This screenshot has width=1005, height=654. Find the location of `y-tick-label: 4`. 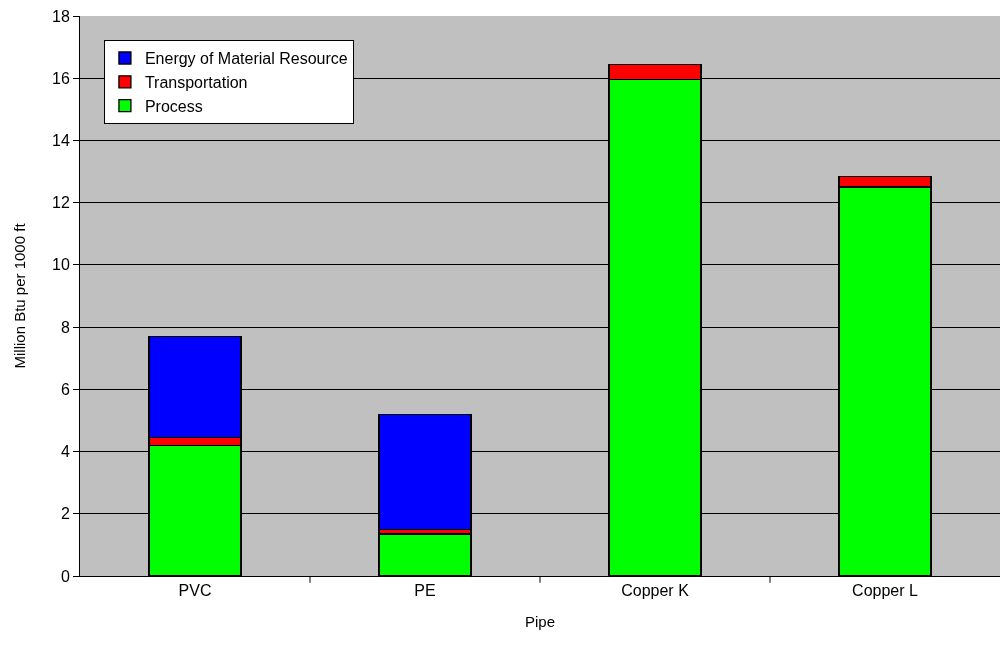

y-tick-label: 4 is located at coordinates (65, 452).